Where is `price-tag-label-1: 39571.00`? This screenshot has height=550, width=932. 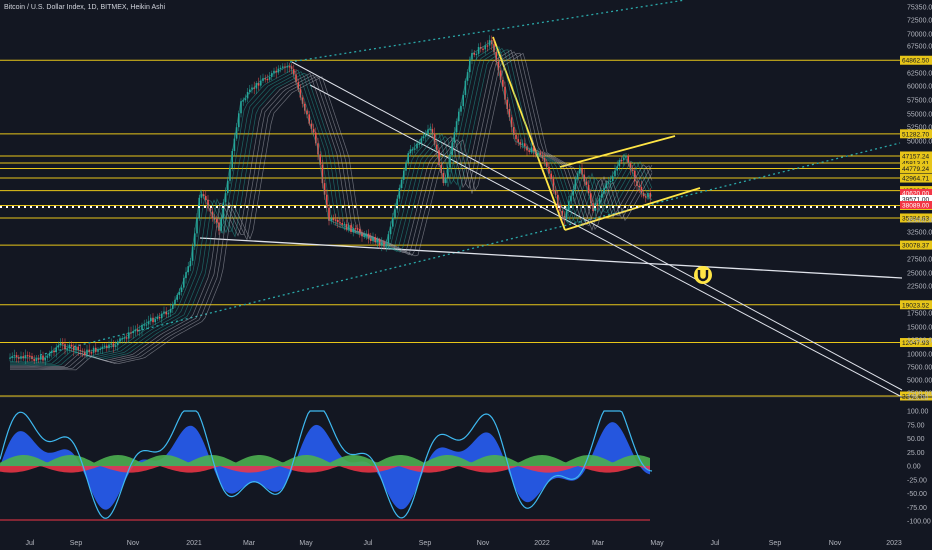
price-tag-label-1: 39571.00 is located at coordinates (915, 200).